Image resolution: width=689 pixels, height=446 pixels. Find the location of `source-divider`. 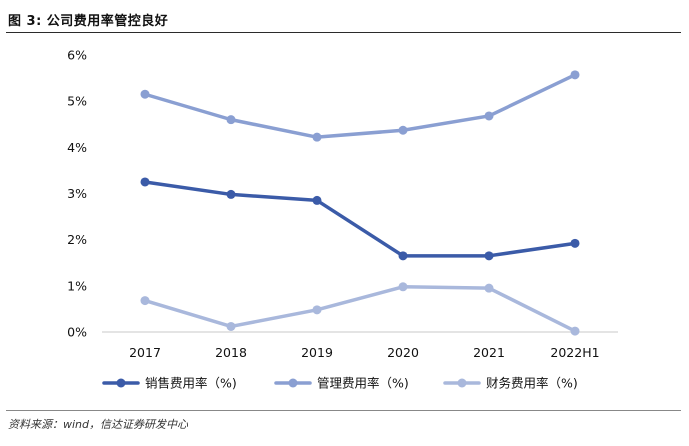

source-divider is located at coordinates (343, 410).